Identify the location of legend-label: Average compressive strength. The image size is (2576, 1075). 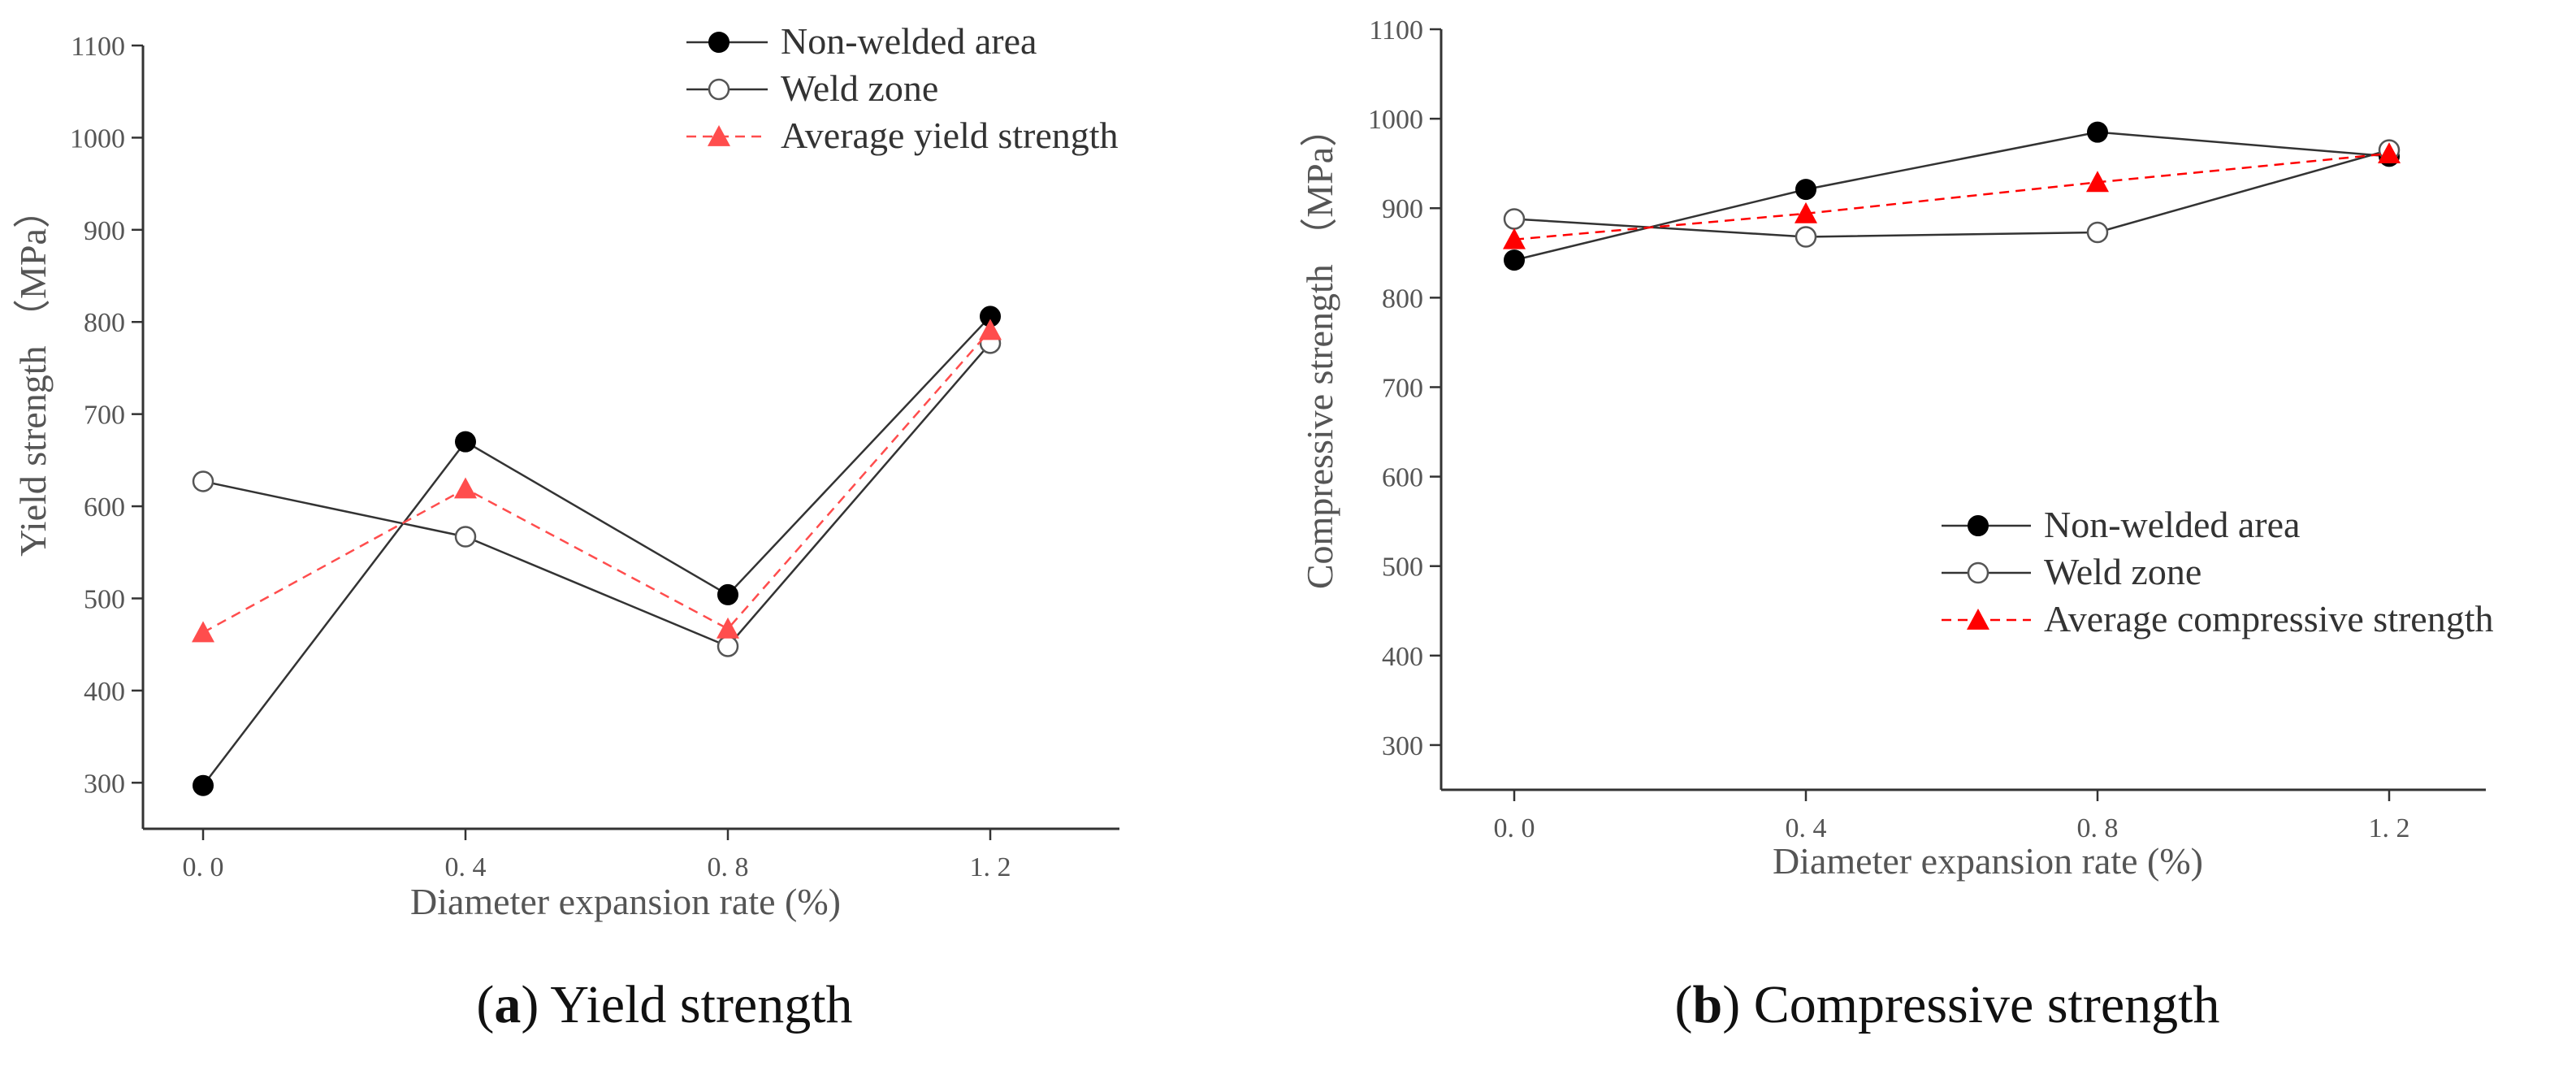
(2269, 618).